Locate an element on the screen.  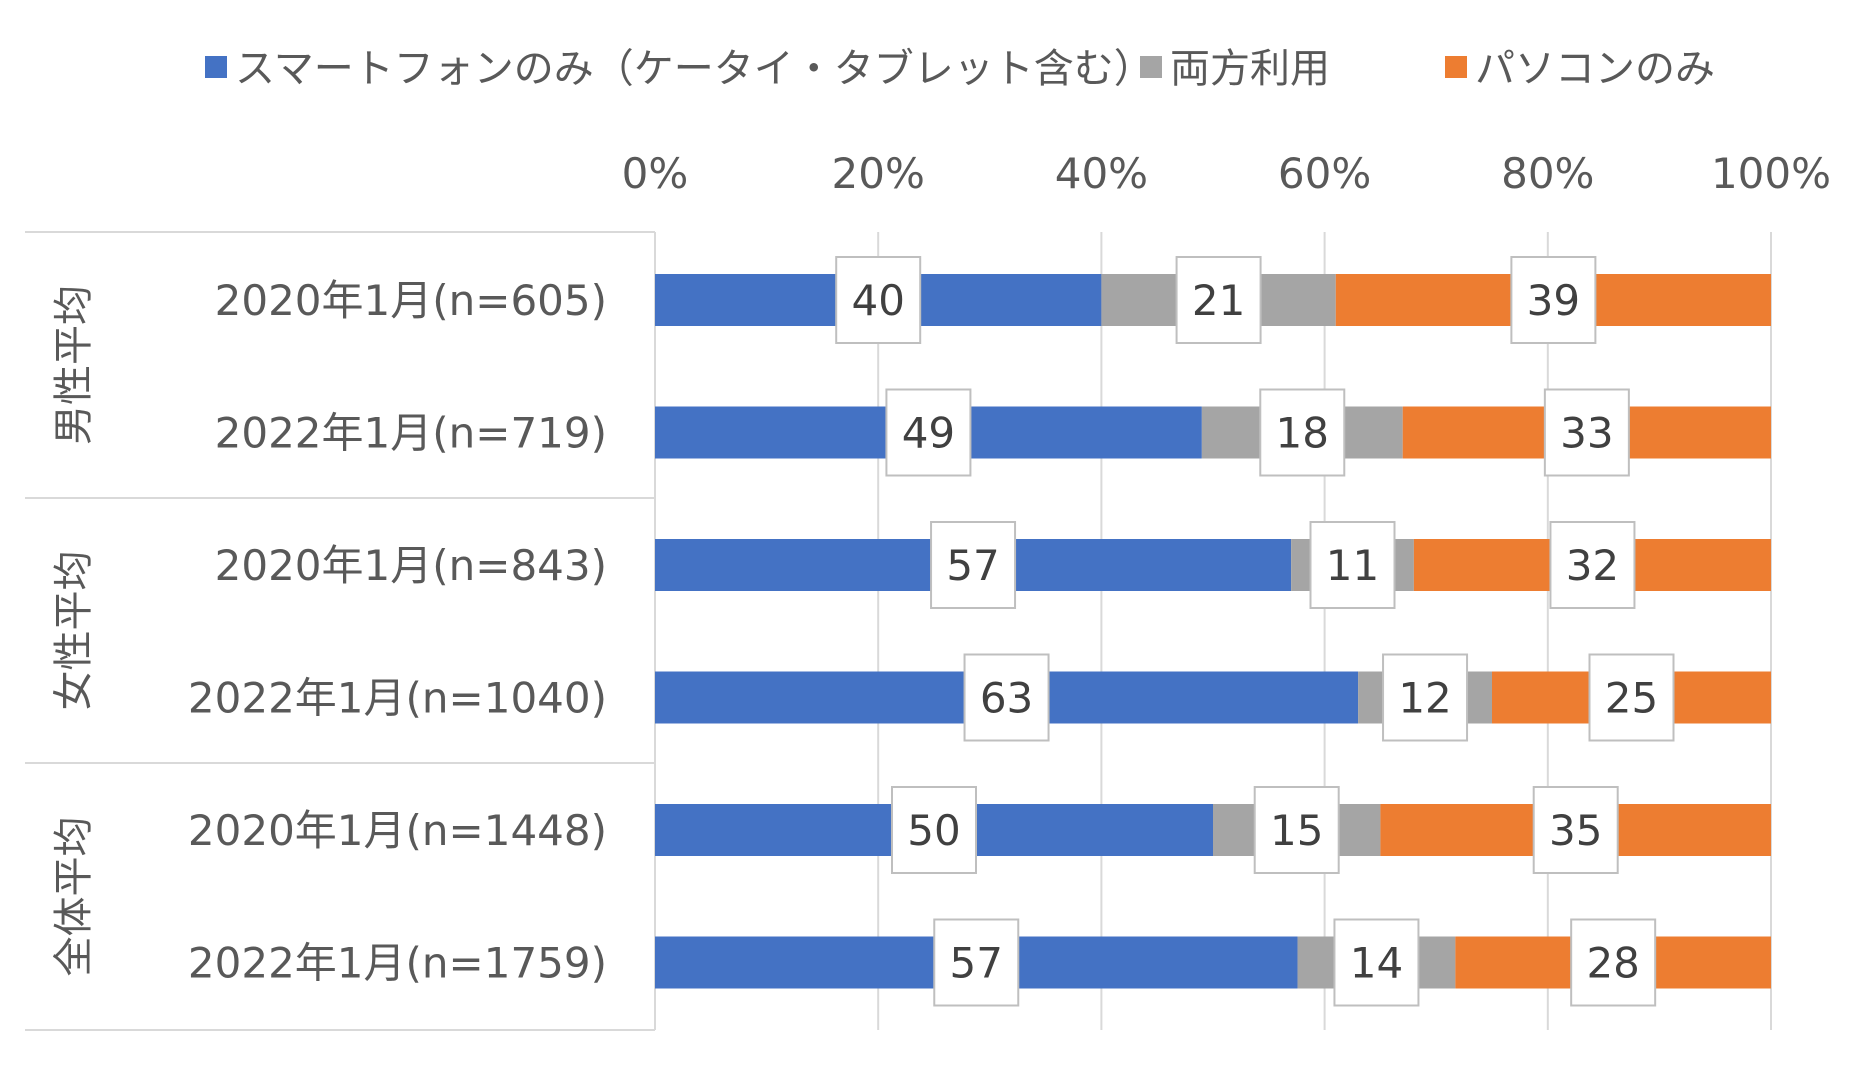
data-label-5-1: 14 is located at coordinates (1376, 963).